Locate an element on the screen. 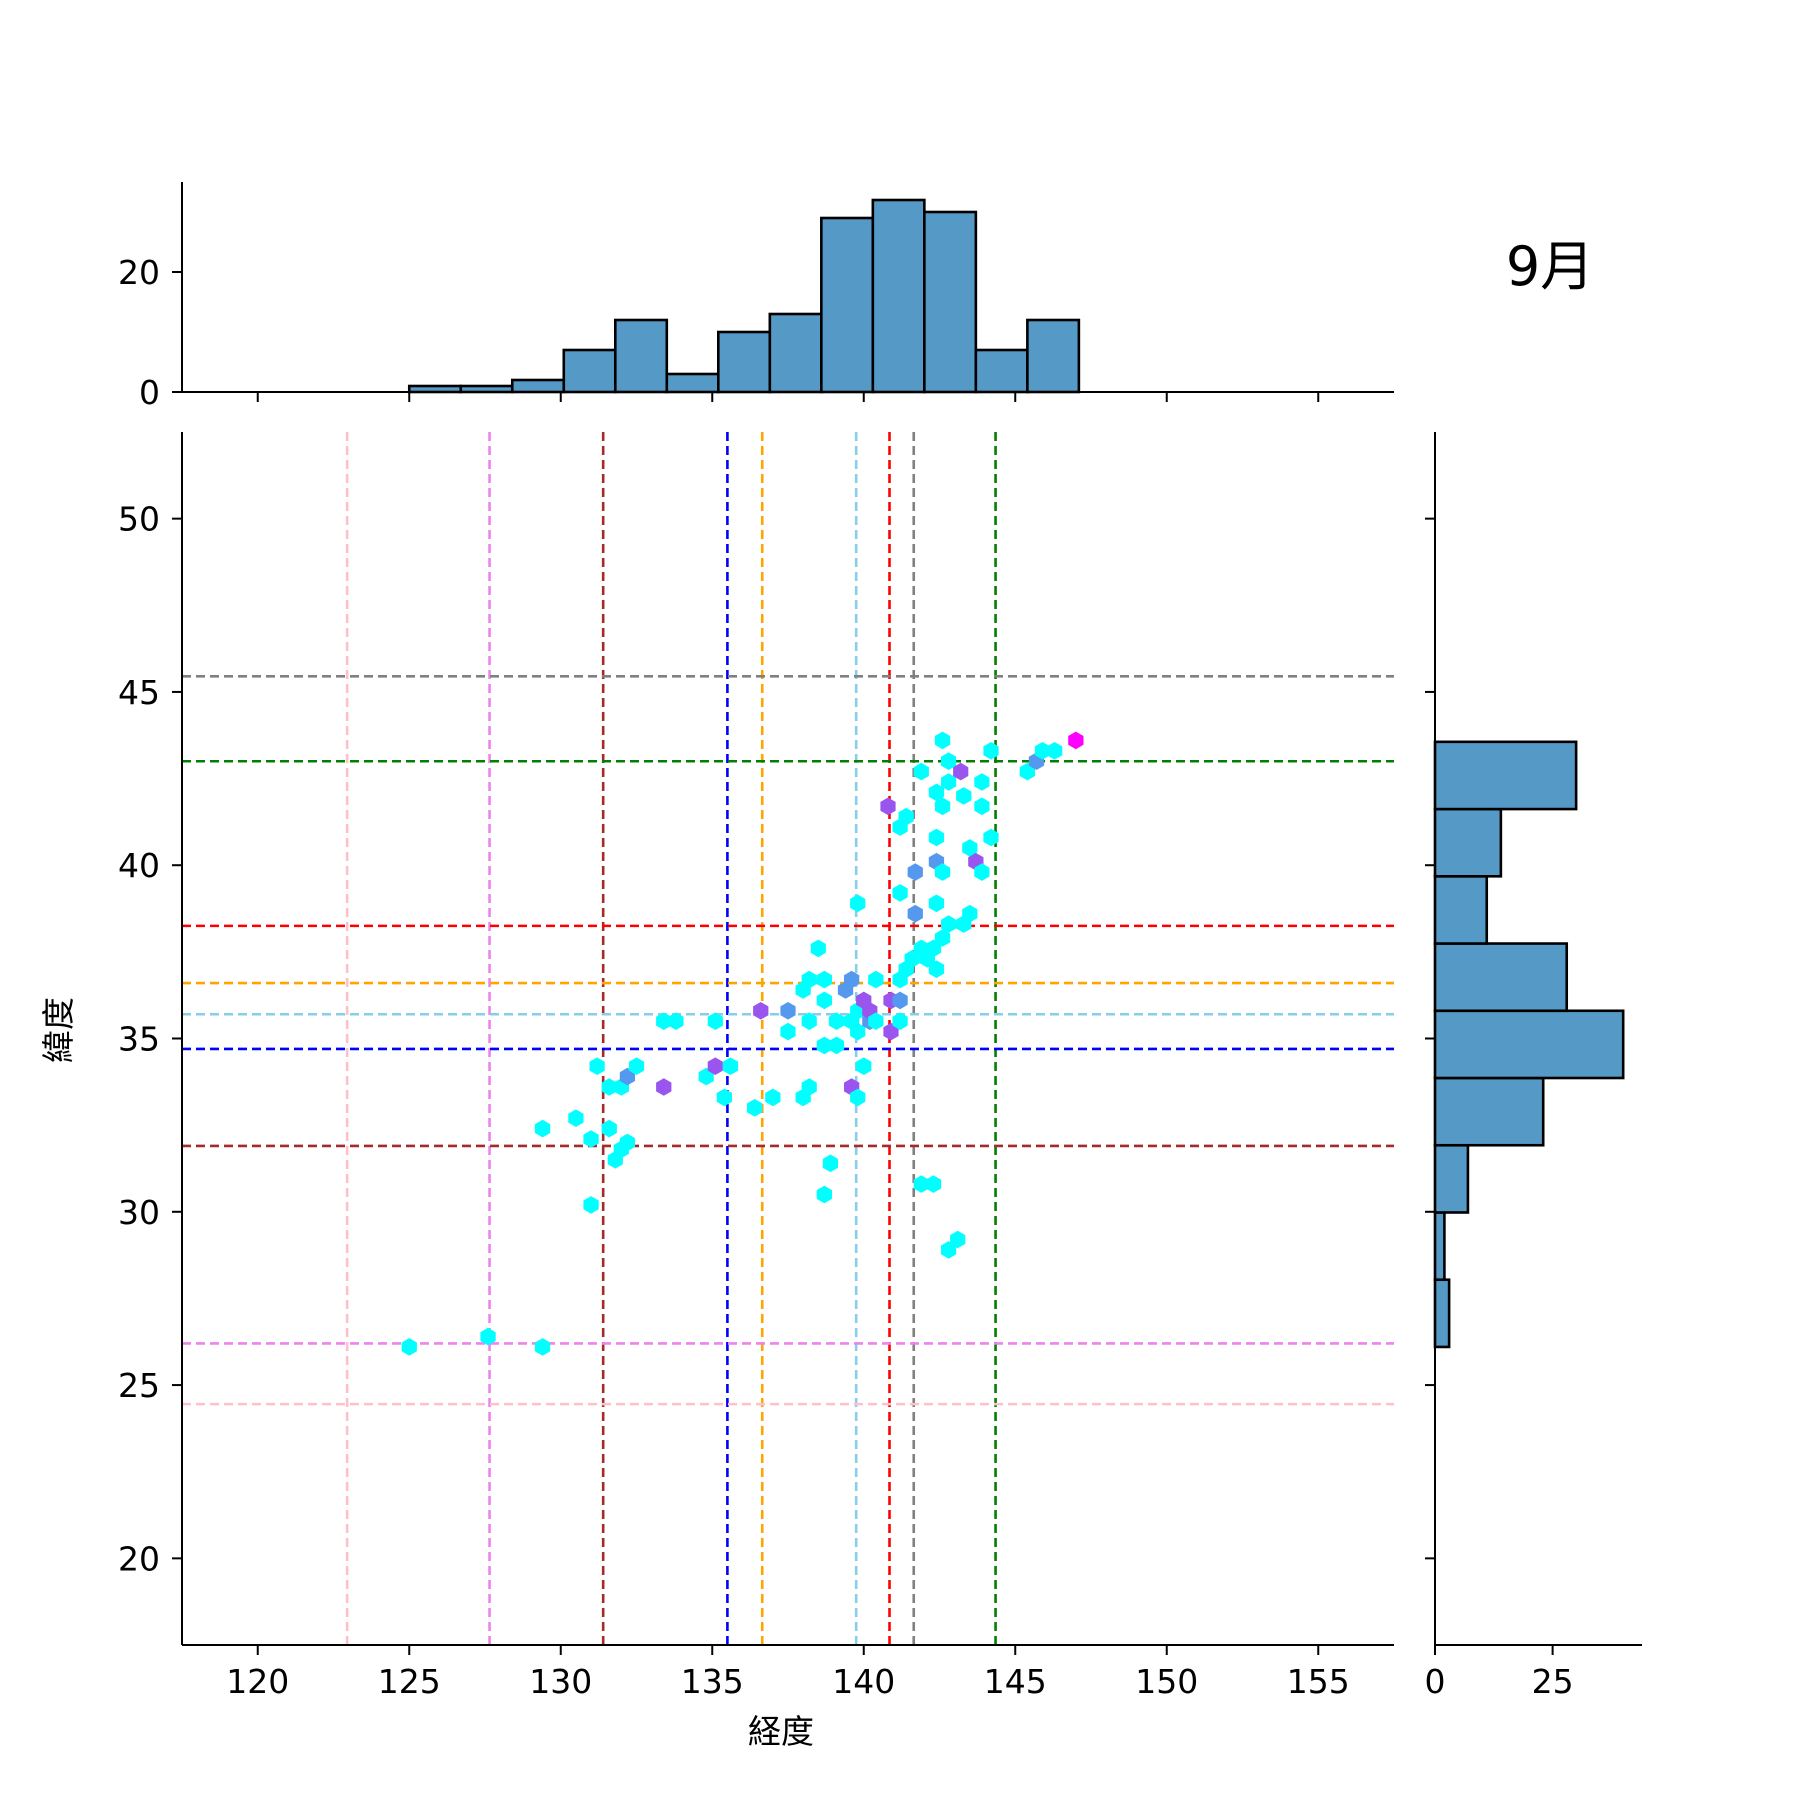  y-tick-label-4: 40 is located at coordinates (139, 865).